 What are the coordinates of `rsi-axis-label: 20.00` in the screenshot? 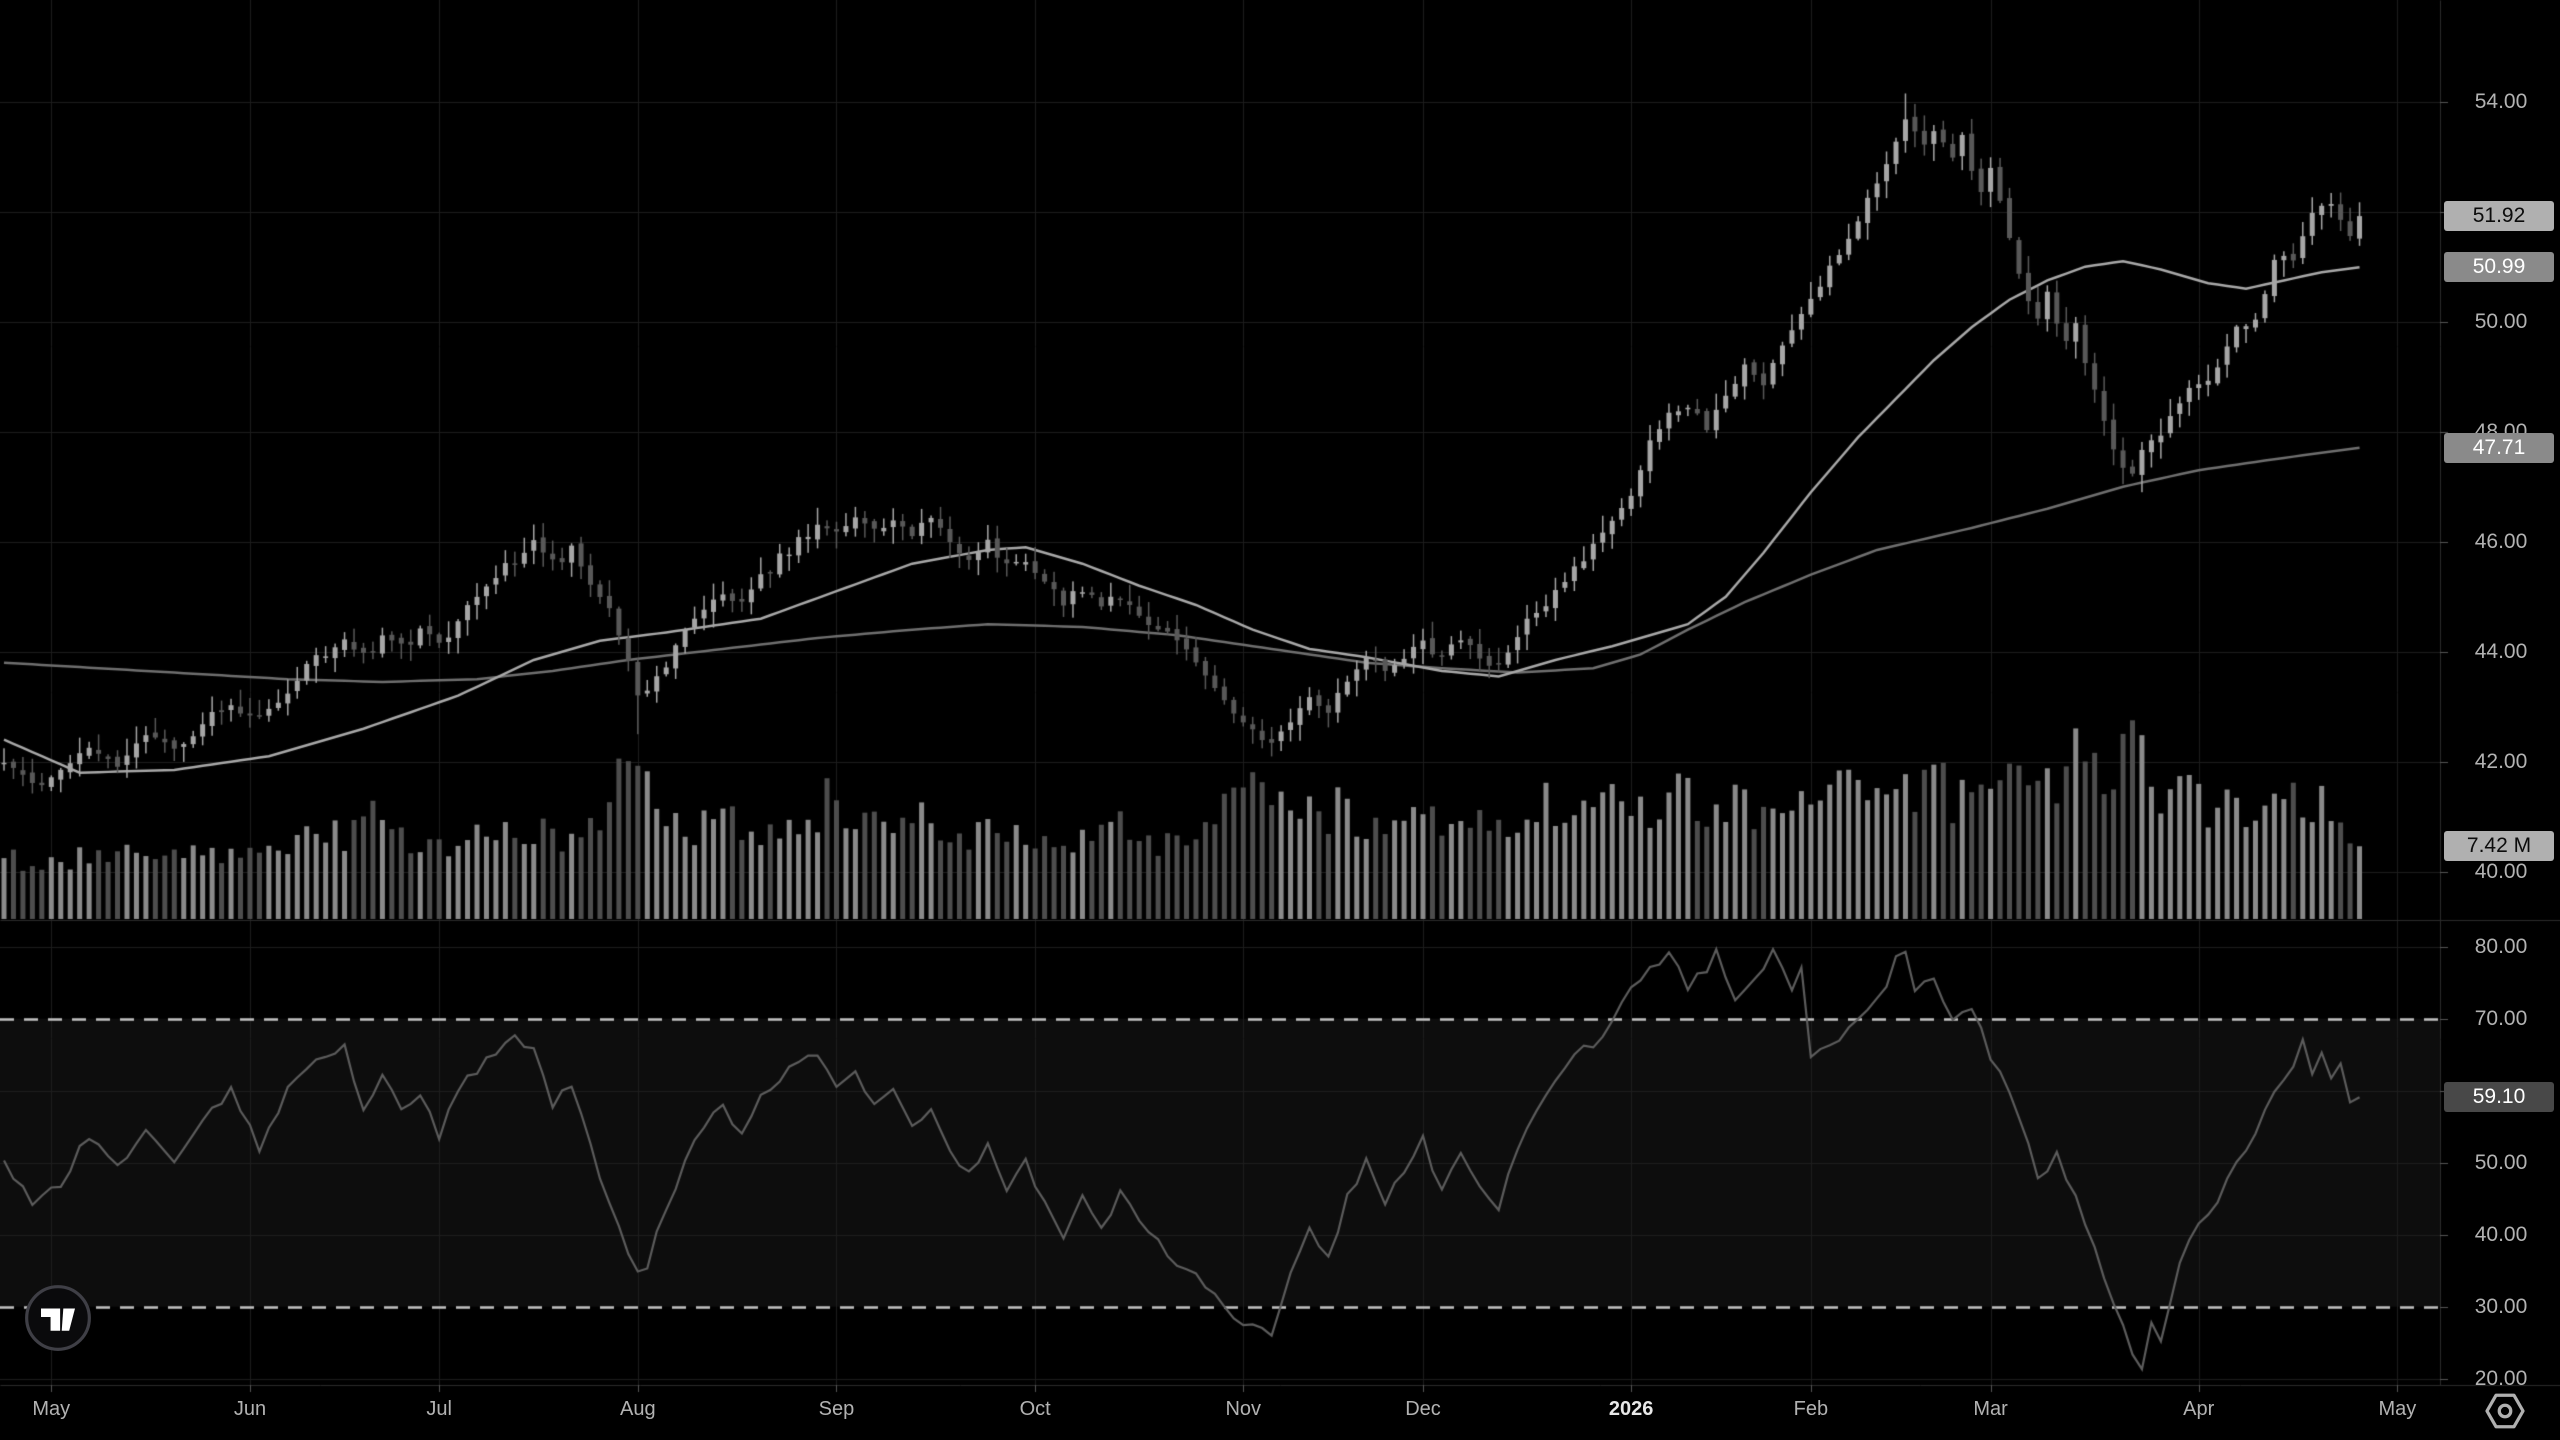 It's located at (2501, 1378).